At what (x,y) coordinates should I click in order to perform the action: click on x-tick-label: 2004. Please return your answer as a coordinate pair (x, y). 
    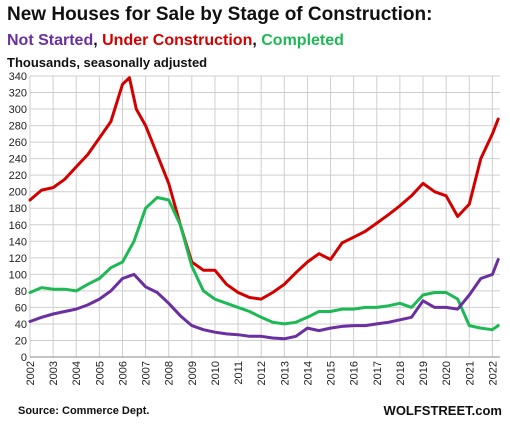
    Looking at the image, I should click on (77, 373).